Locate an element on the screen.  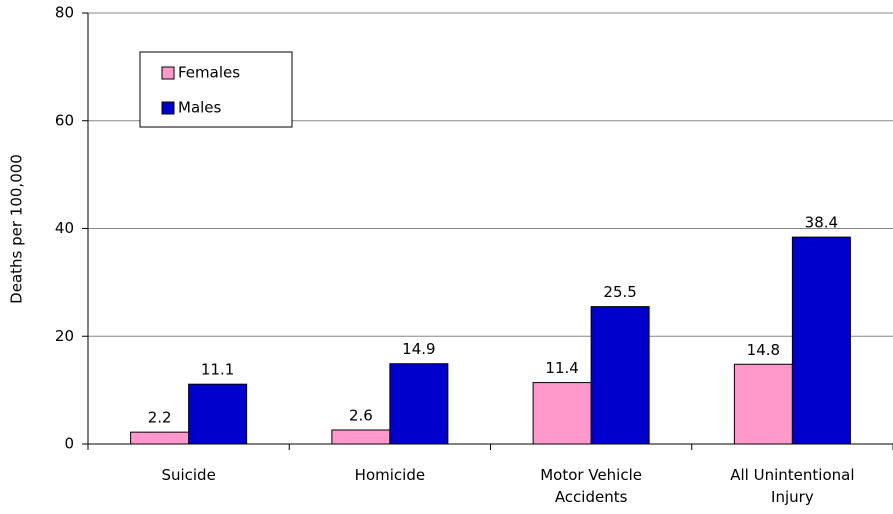
x-tick-label: Suicide is located at coordinates (188, 475).